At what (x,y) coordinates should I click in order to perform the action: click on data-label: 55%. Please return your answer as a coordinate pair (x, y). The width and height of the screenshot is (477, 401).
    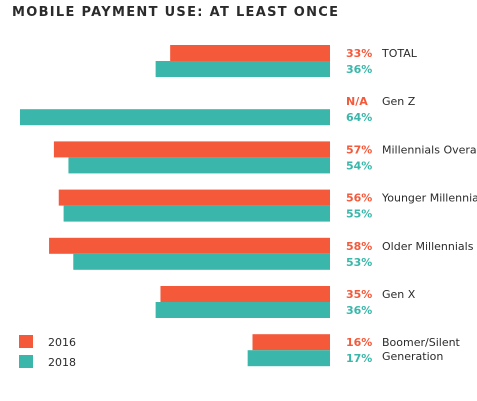
    Looking at the image, I should click on (359, 214).